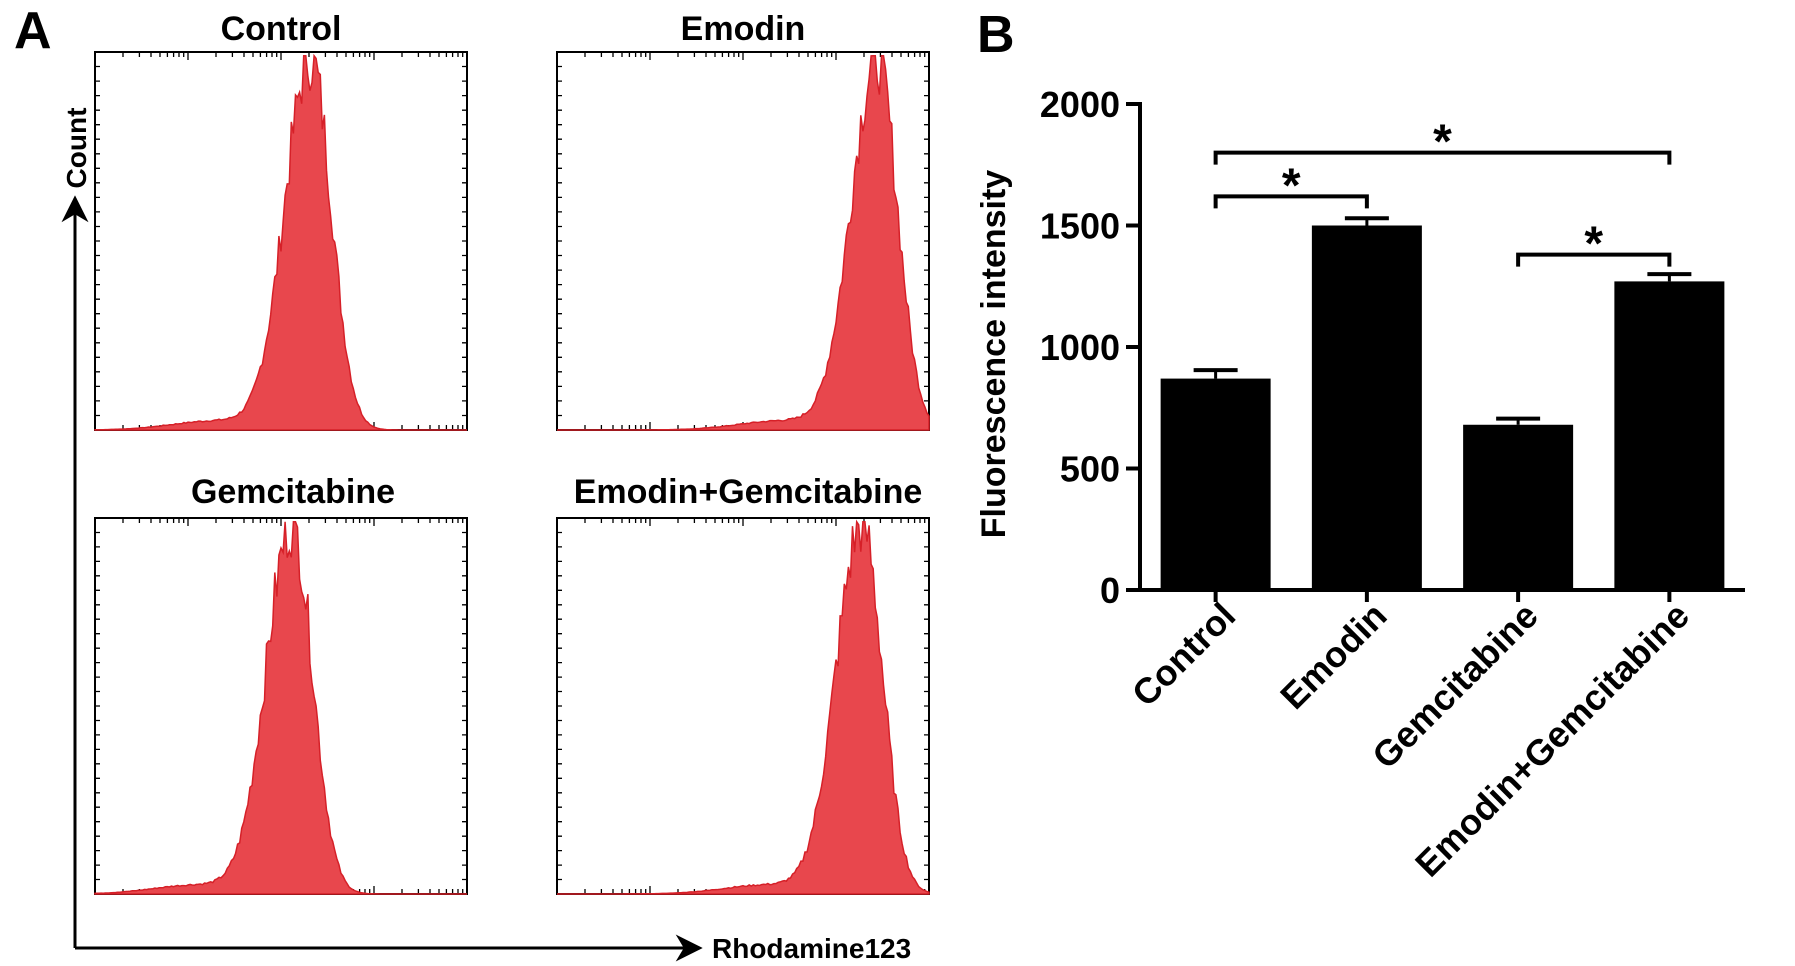 This screenshot has height=966, width=1795. I want to click on flow-histogram-gemcitabine: Gemcitabine, so click(281, 684).